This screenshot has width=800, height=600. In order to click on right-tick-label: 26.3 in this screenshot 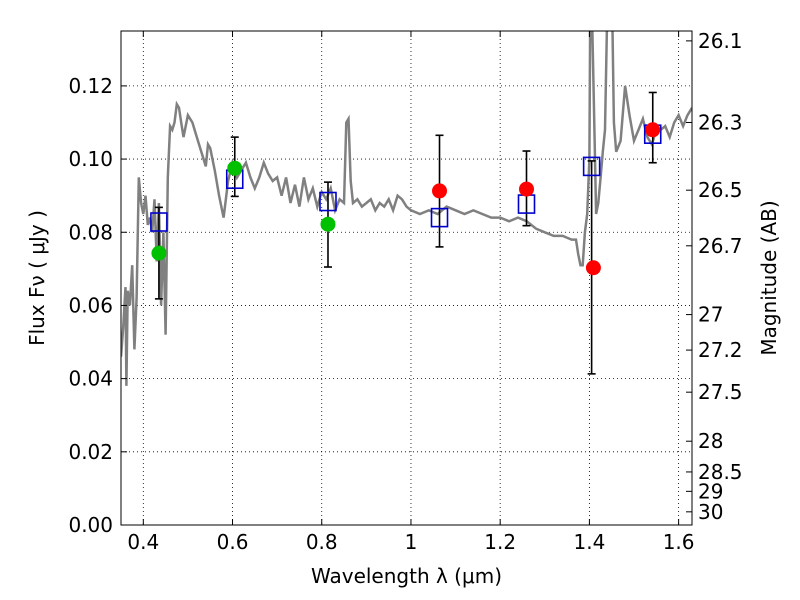, I will do `click(720, 122)`.